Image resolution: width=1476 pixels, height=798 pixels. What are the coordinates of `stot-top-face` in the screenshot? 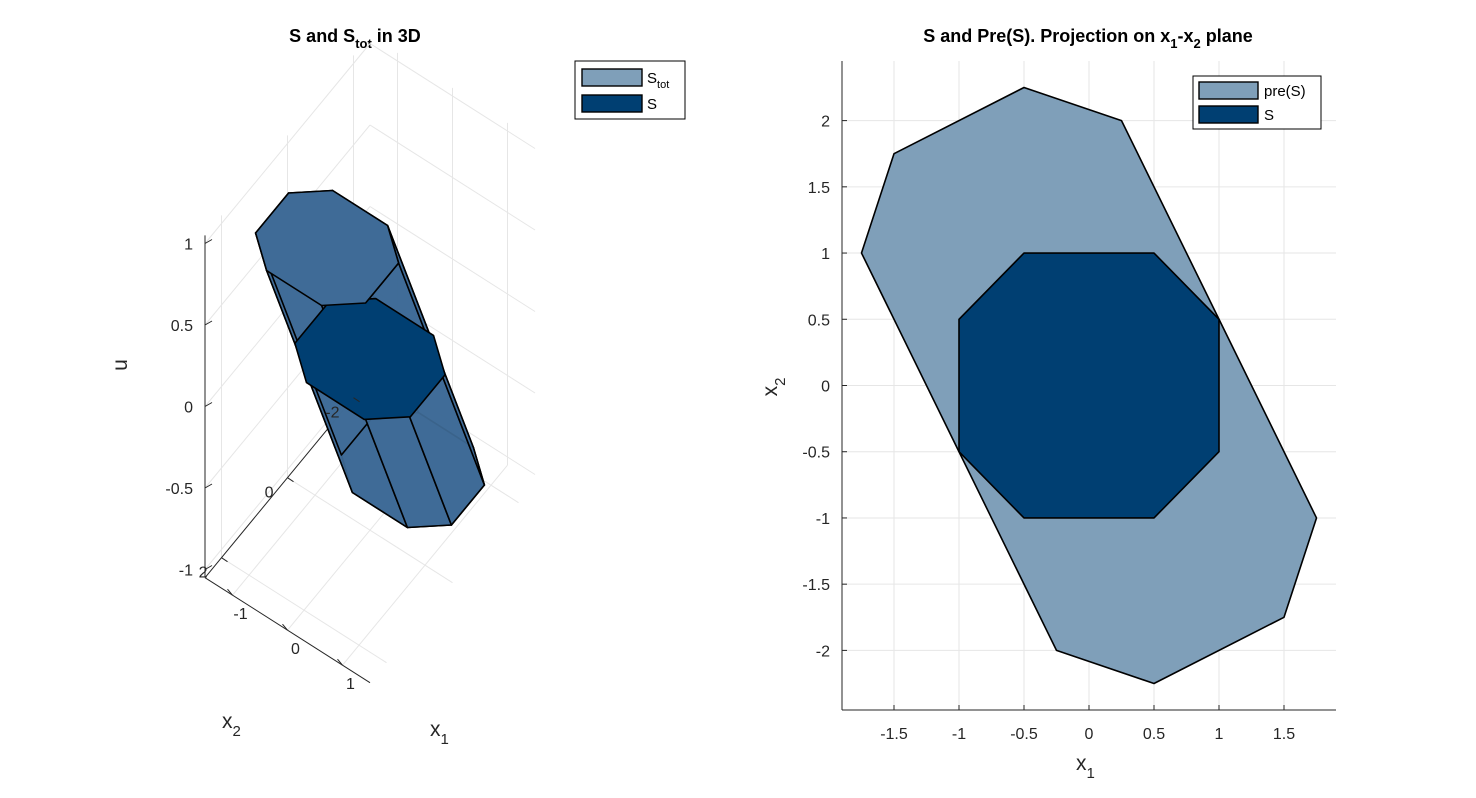 It's located at (327, 248).